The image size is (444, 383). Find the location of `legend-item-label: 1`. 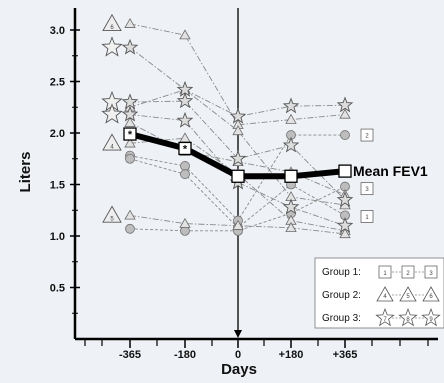

legend-item-label: 1 is located at coordinates (385, 274).